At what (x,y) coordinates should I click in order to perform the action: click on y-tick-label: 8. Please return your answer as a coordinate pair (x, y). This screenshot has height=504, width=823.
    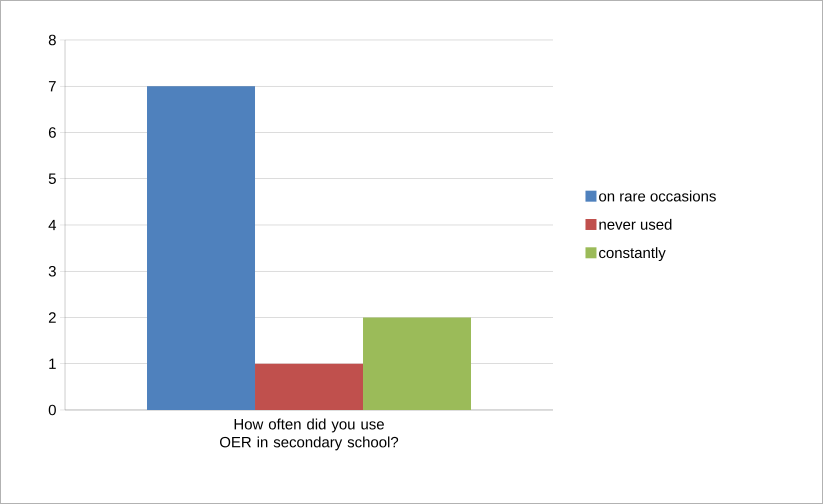
    Looking at the image, I should click on (52, 40).